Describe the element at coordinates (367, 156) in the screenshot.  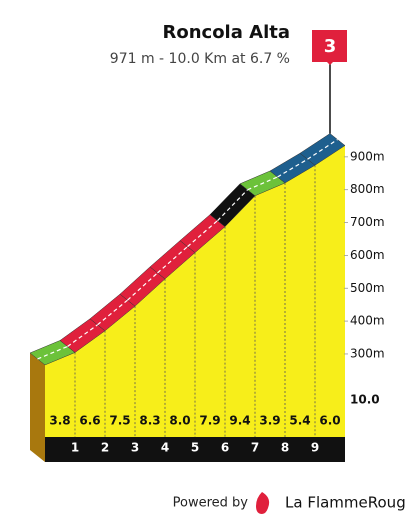
I see `y-tick-label: 900m` at that location.